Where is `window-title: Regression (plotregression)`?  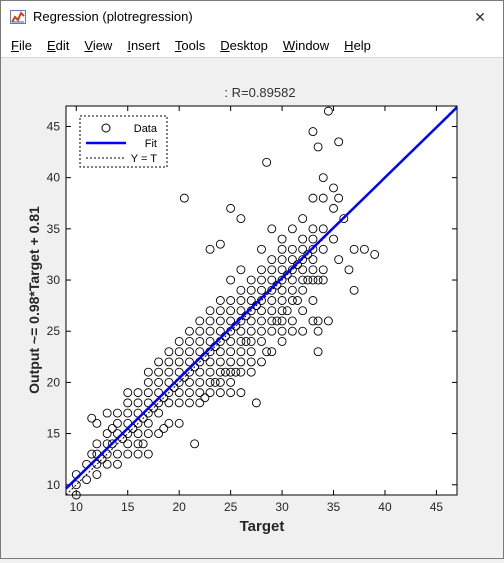
window-title: Regression (plotregression) is located at coordinates (113, 16).